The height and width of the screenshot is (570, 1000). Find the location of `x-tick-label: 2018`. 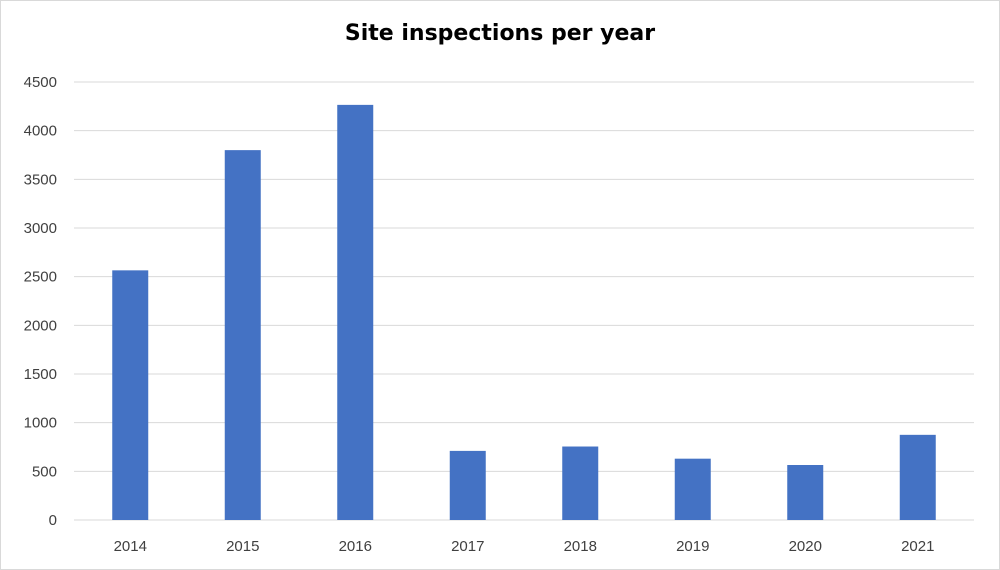

x-tick-label: 2018 is located at coordinates (580, 546).